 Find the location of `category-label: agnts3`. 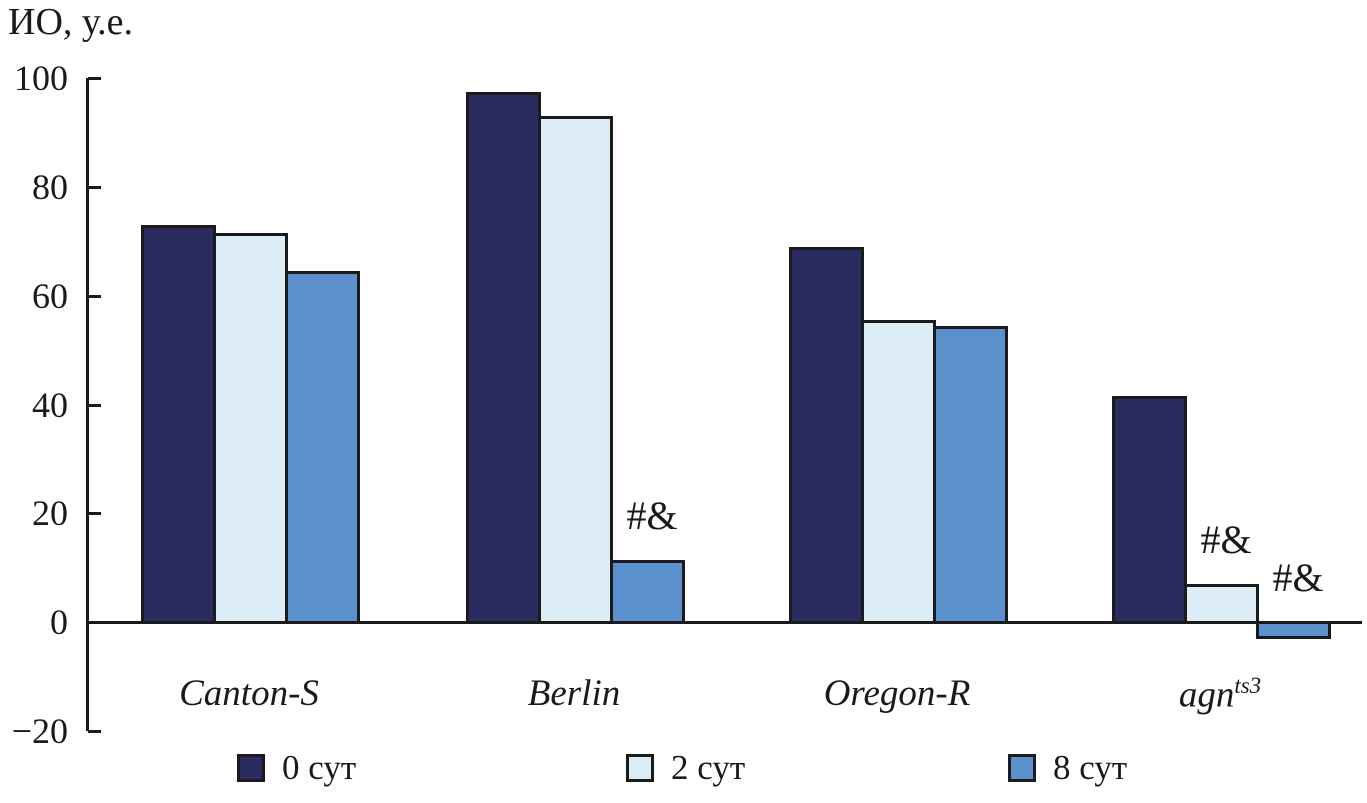

category-label: agnts3 is located at coordinates (1220, 694).